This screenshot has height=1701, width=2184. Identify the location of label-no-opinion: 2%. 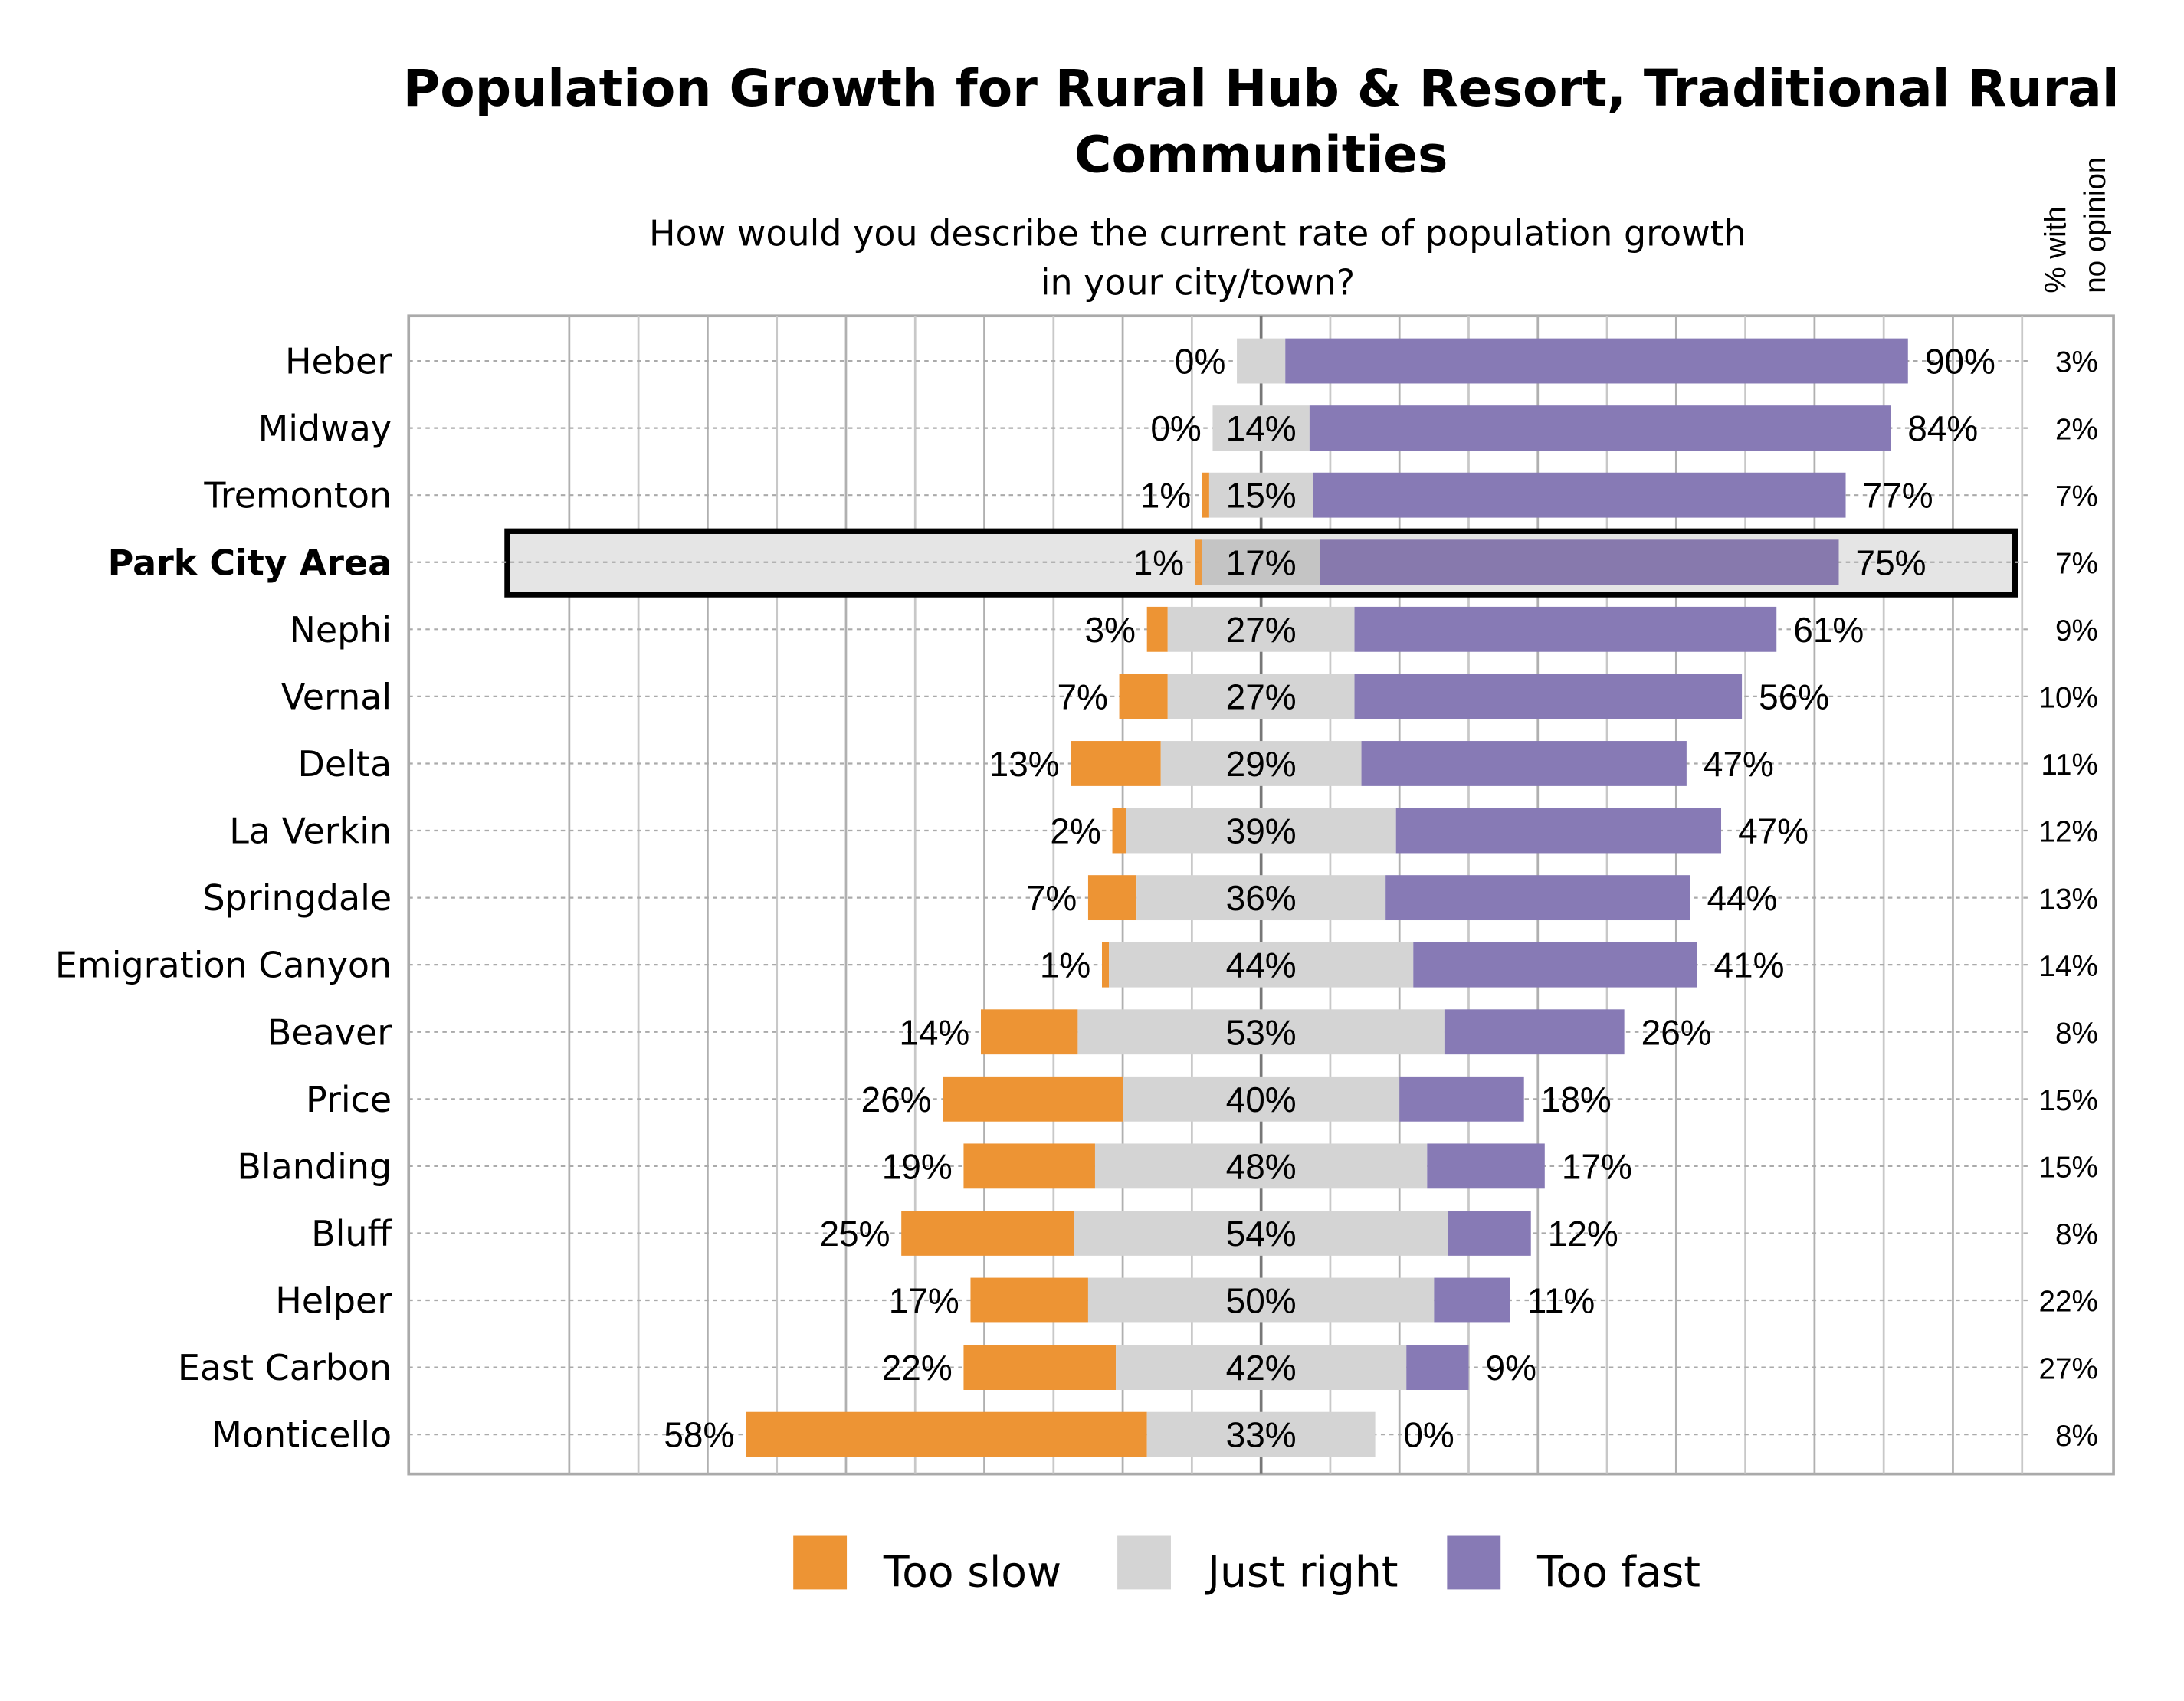
(2076, 429).